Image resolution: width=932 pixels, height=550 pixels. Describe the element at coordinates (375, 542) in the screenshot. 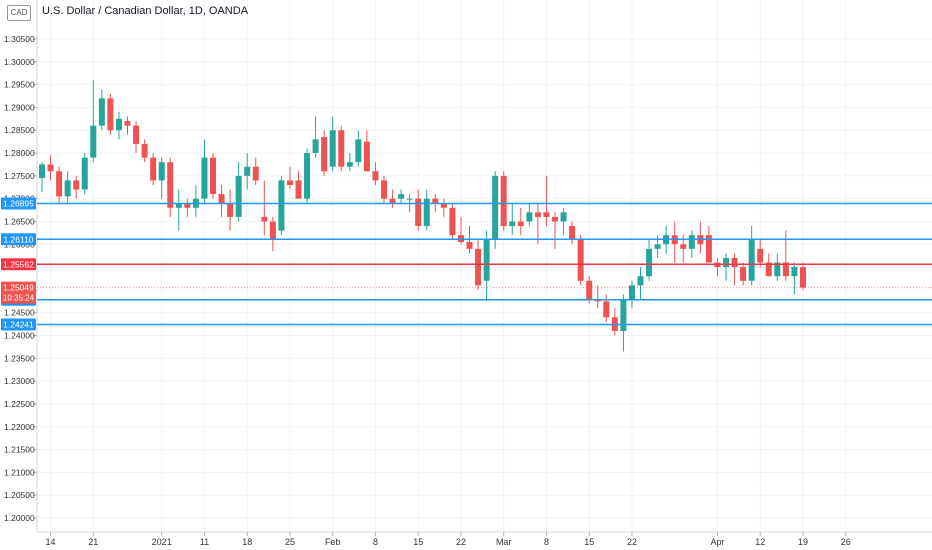

I see `x-tick-label: 8` at that location.